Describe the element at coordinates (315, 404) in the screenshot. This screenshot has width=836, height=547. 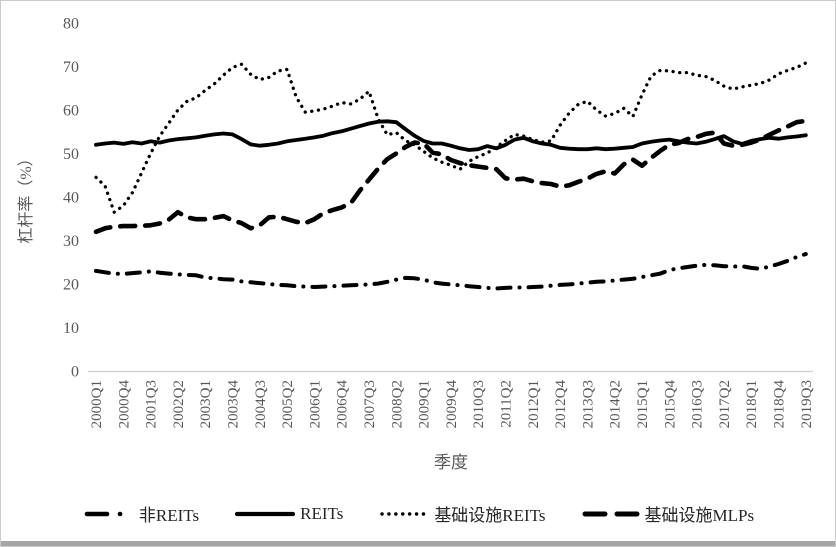
I see `x-tick-label: 2006Q1` at that location.